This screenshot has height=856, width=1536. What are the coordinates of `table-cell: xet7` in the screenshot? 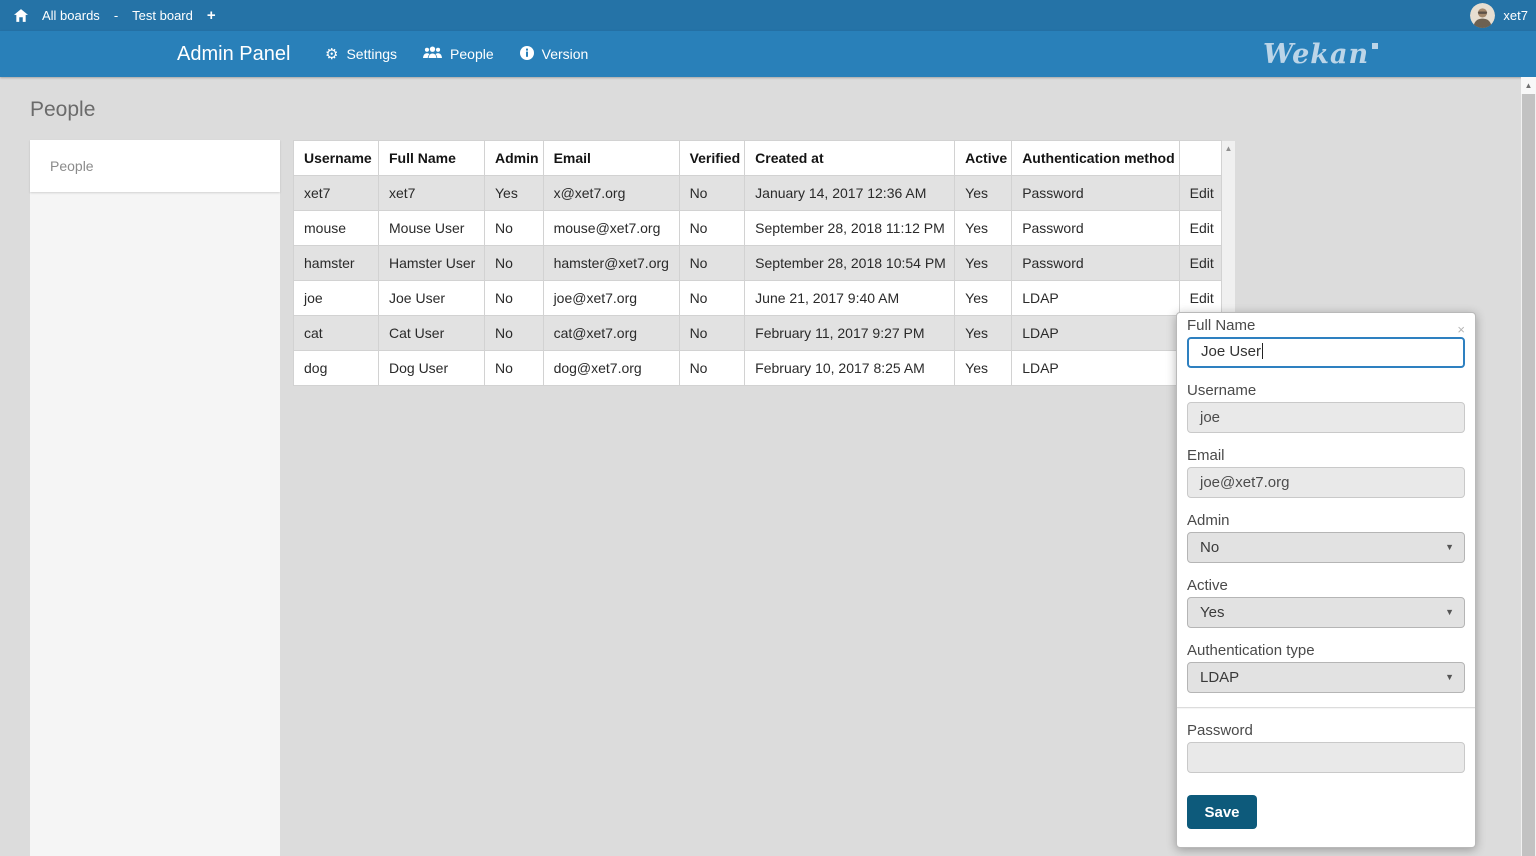 It's located at (431, 193).